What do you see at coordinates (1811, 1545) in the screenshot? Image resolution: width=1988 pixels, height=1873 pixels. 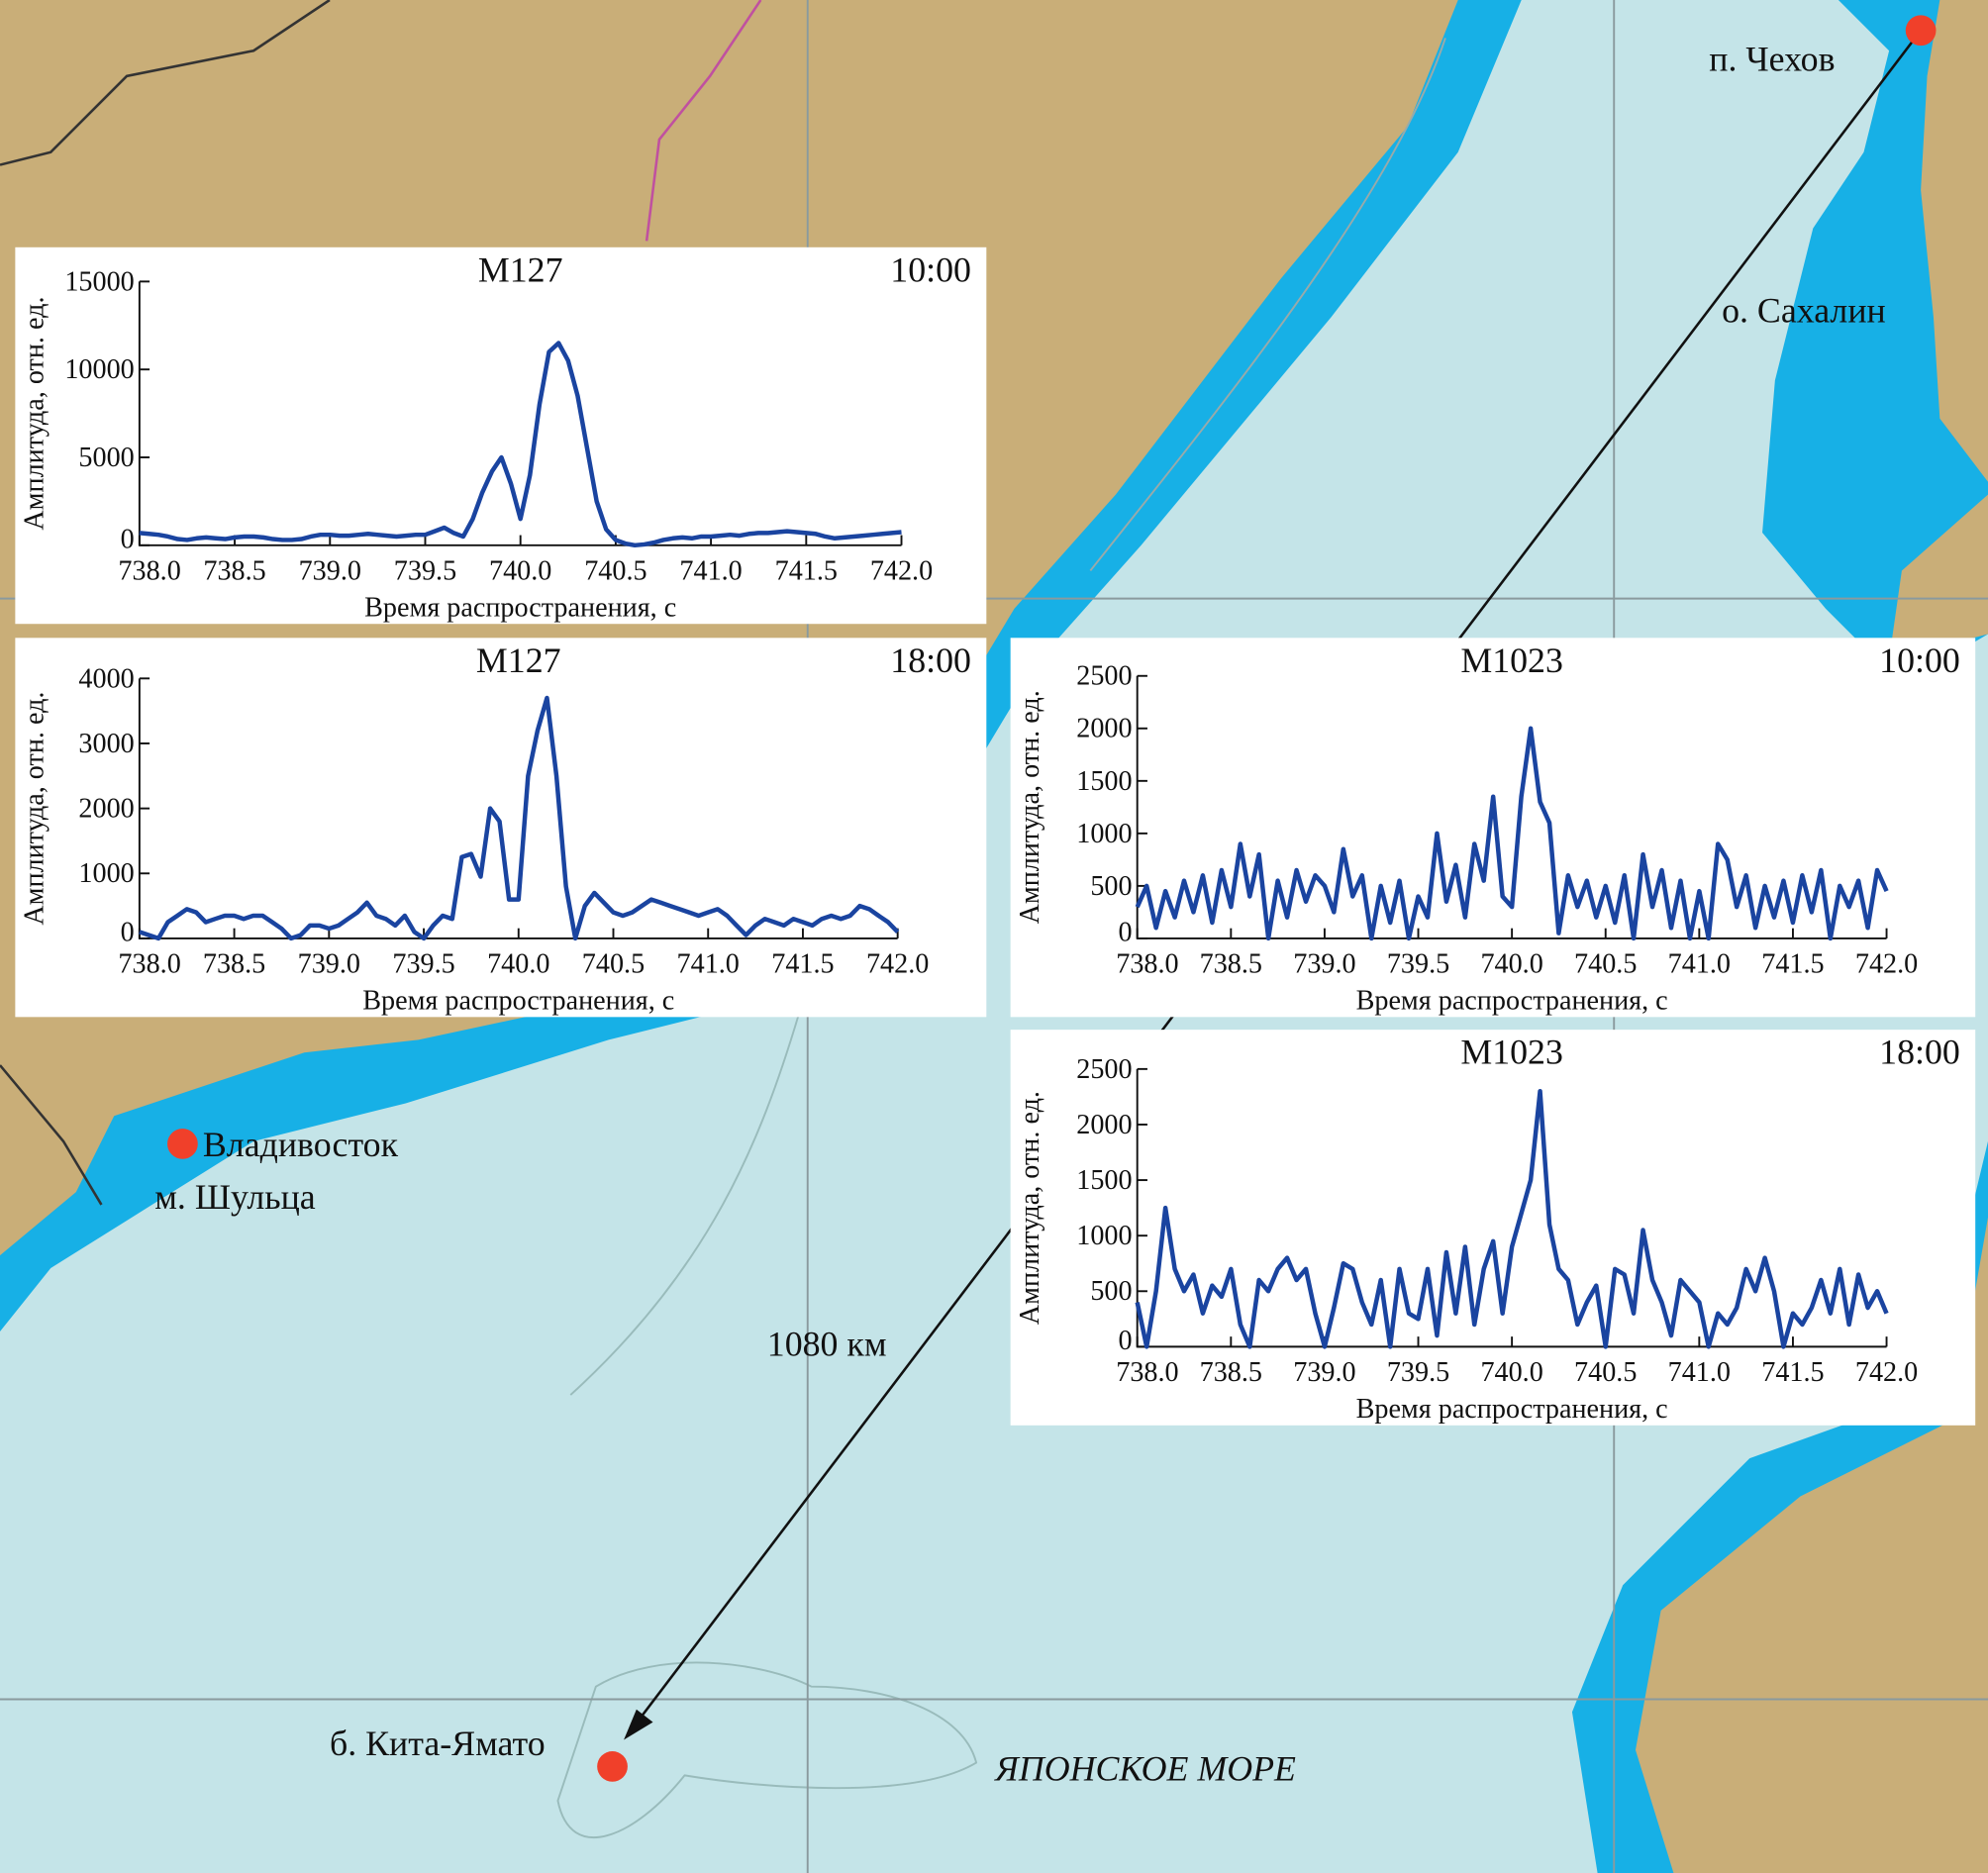 I see `japan-land` at bounding box center [1811, 1545].